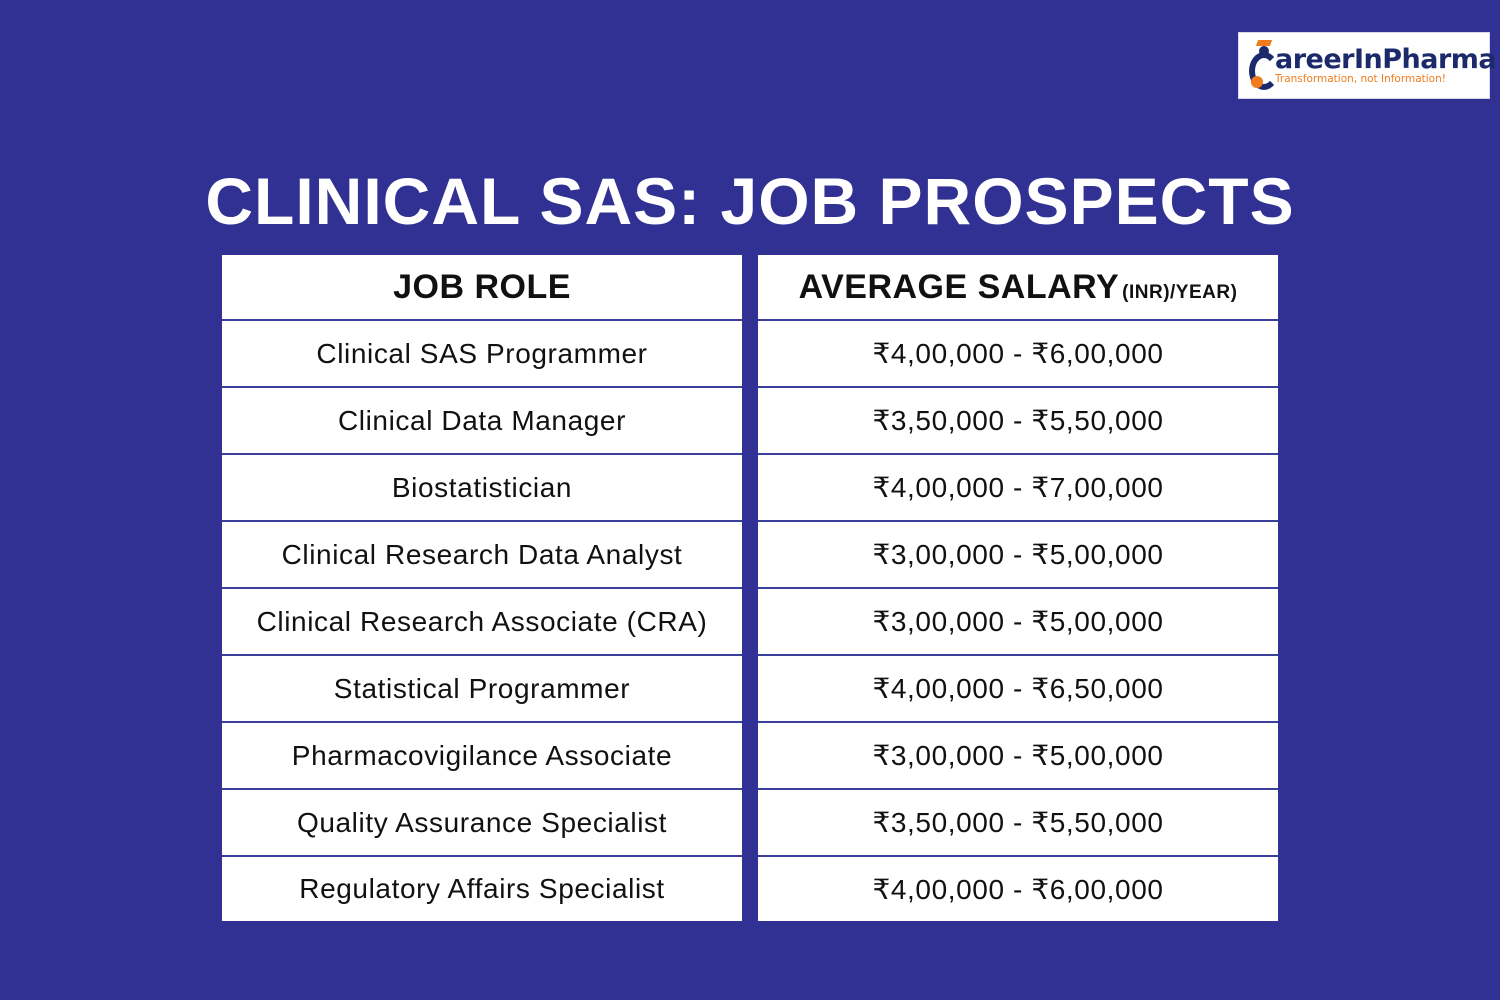  What do you see at coordinates (750, 201) in the screenshot?
I see `page-title: CLINICAL SAS: JOB PROSPECTS` at bounding box center [750, 201].